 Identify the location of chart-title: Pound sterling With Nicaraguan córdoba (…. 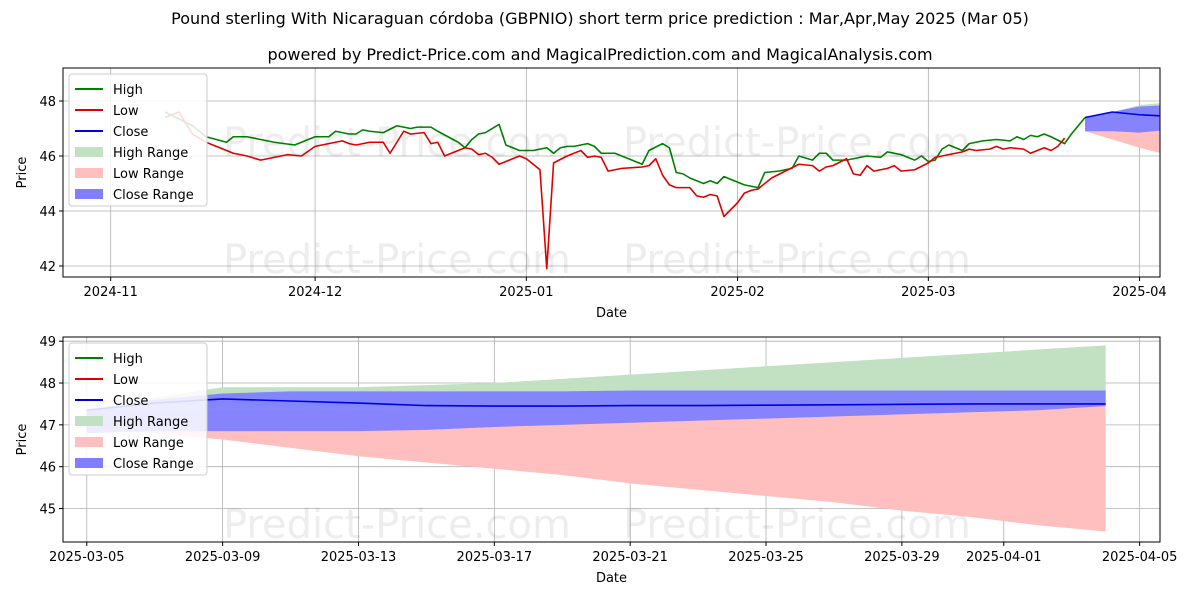
(600, 18).